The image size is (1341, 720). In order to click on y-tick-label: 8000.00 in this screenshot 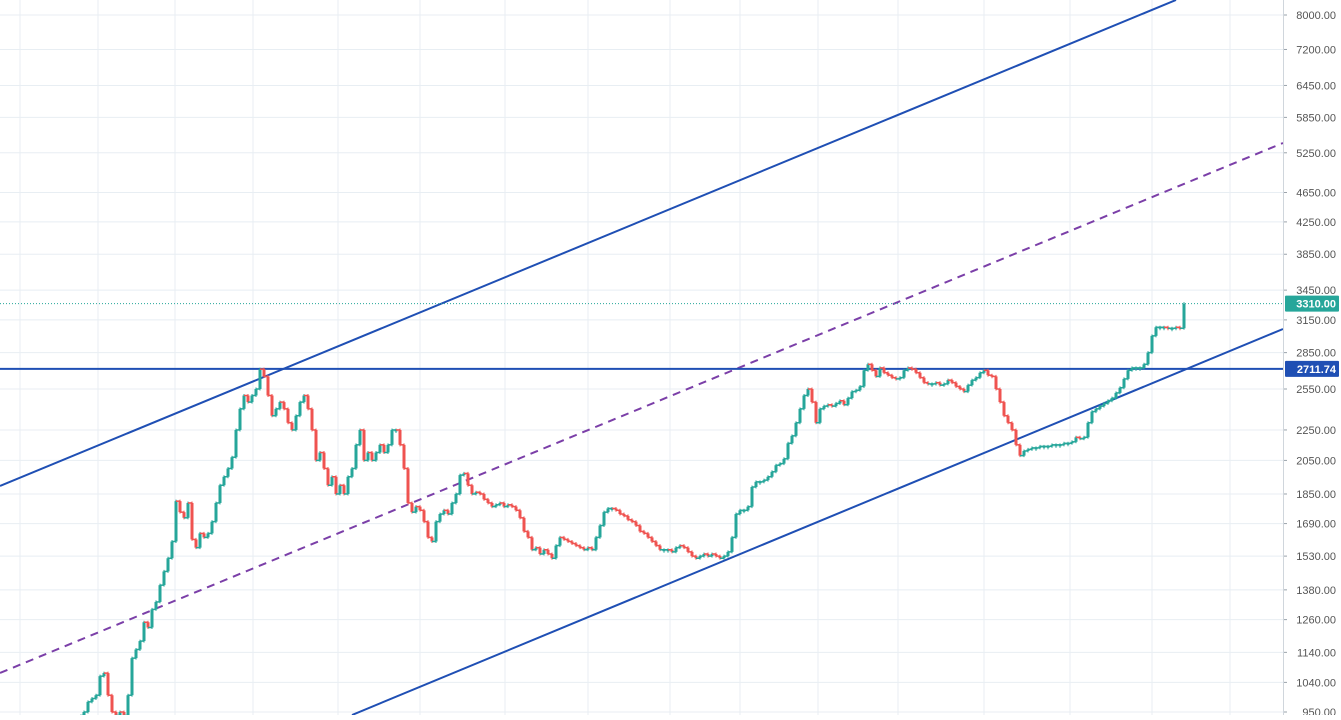, I will do `click(1316, 16)`.